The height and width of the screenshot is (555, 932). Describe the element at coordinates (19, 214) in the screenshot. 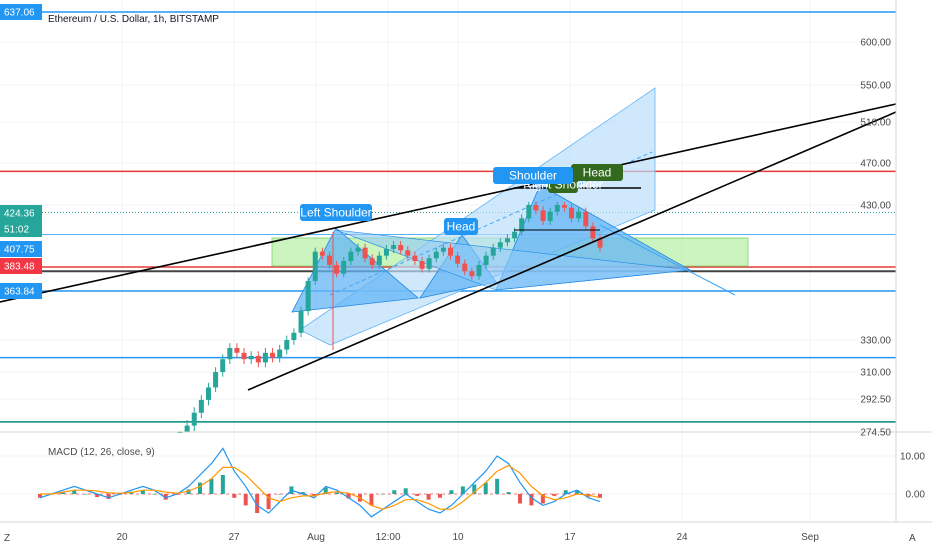

I see `price-tag-label: 424.36` at that location.